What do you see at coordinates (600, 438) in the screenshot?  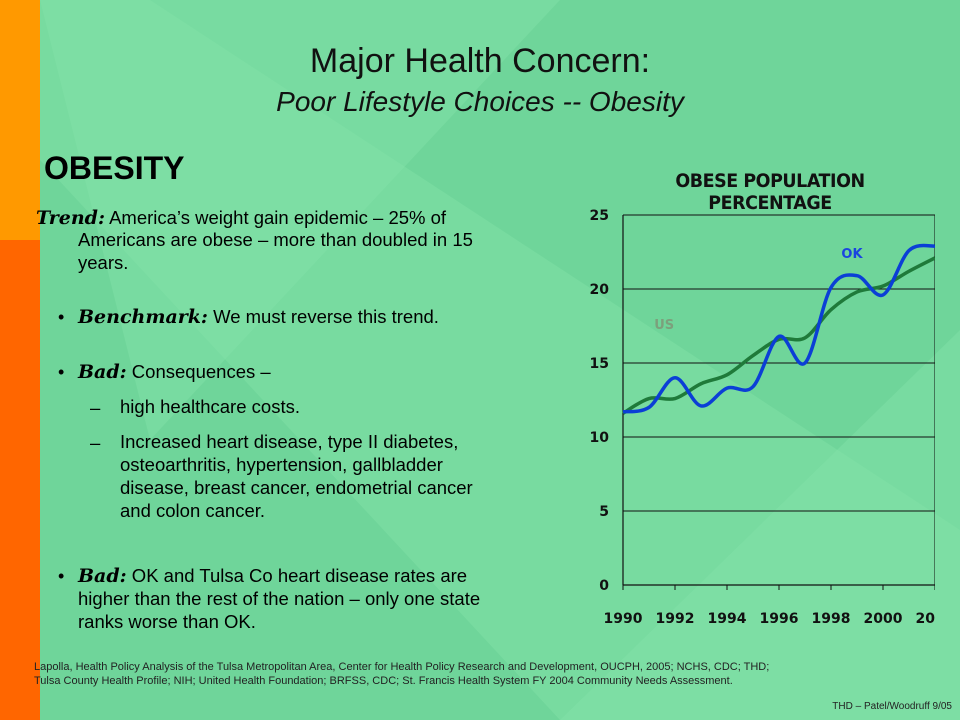 I see `y-tick-label: 10` at bounding box center [600, 438].